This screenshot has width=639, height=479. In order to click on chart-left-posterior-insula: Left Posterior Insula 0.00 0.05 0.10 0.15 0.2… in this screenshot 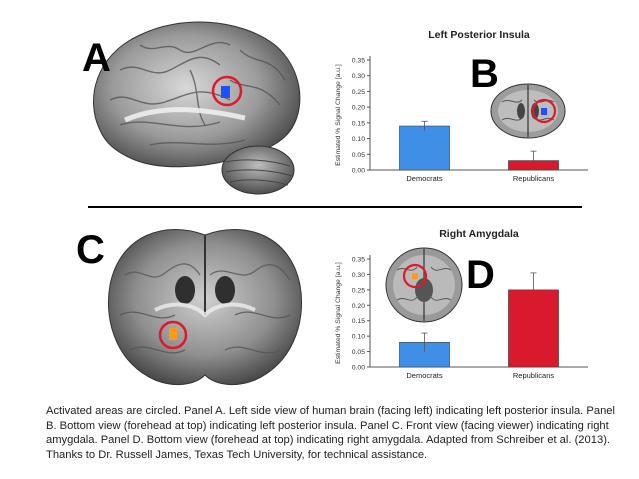, I will do `click(461, 106)`.